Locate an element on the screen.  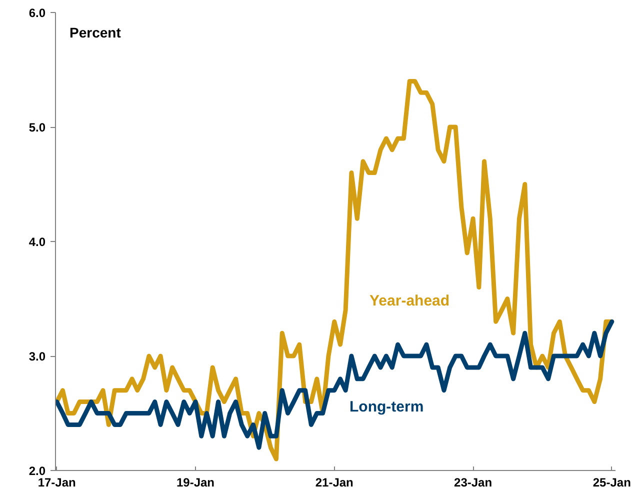
y-tick-label: 3.0 is located at coordinates (37, 357).